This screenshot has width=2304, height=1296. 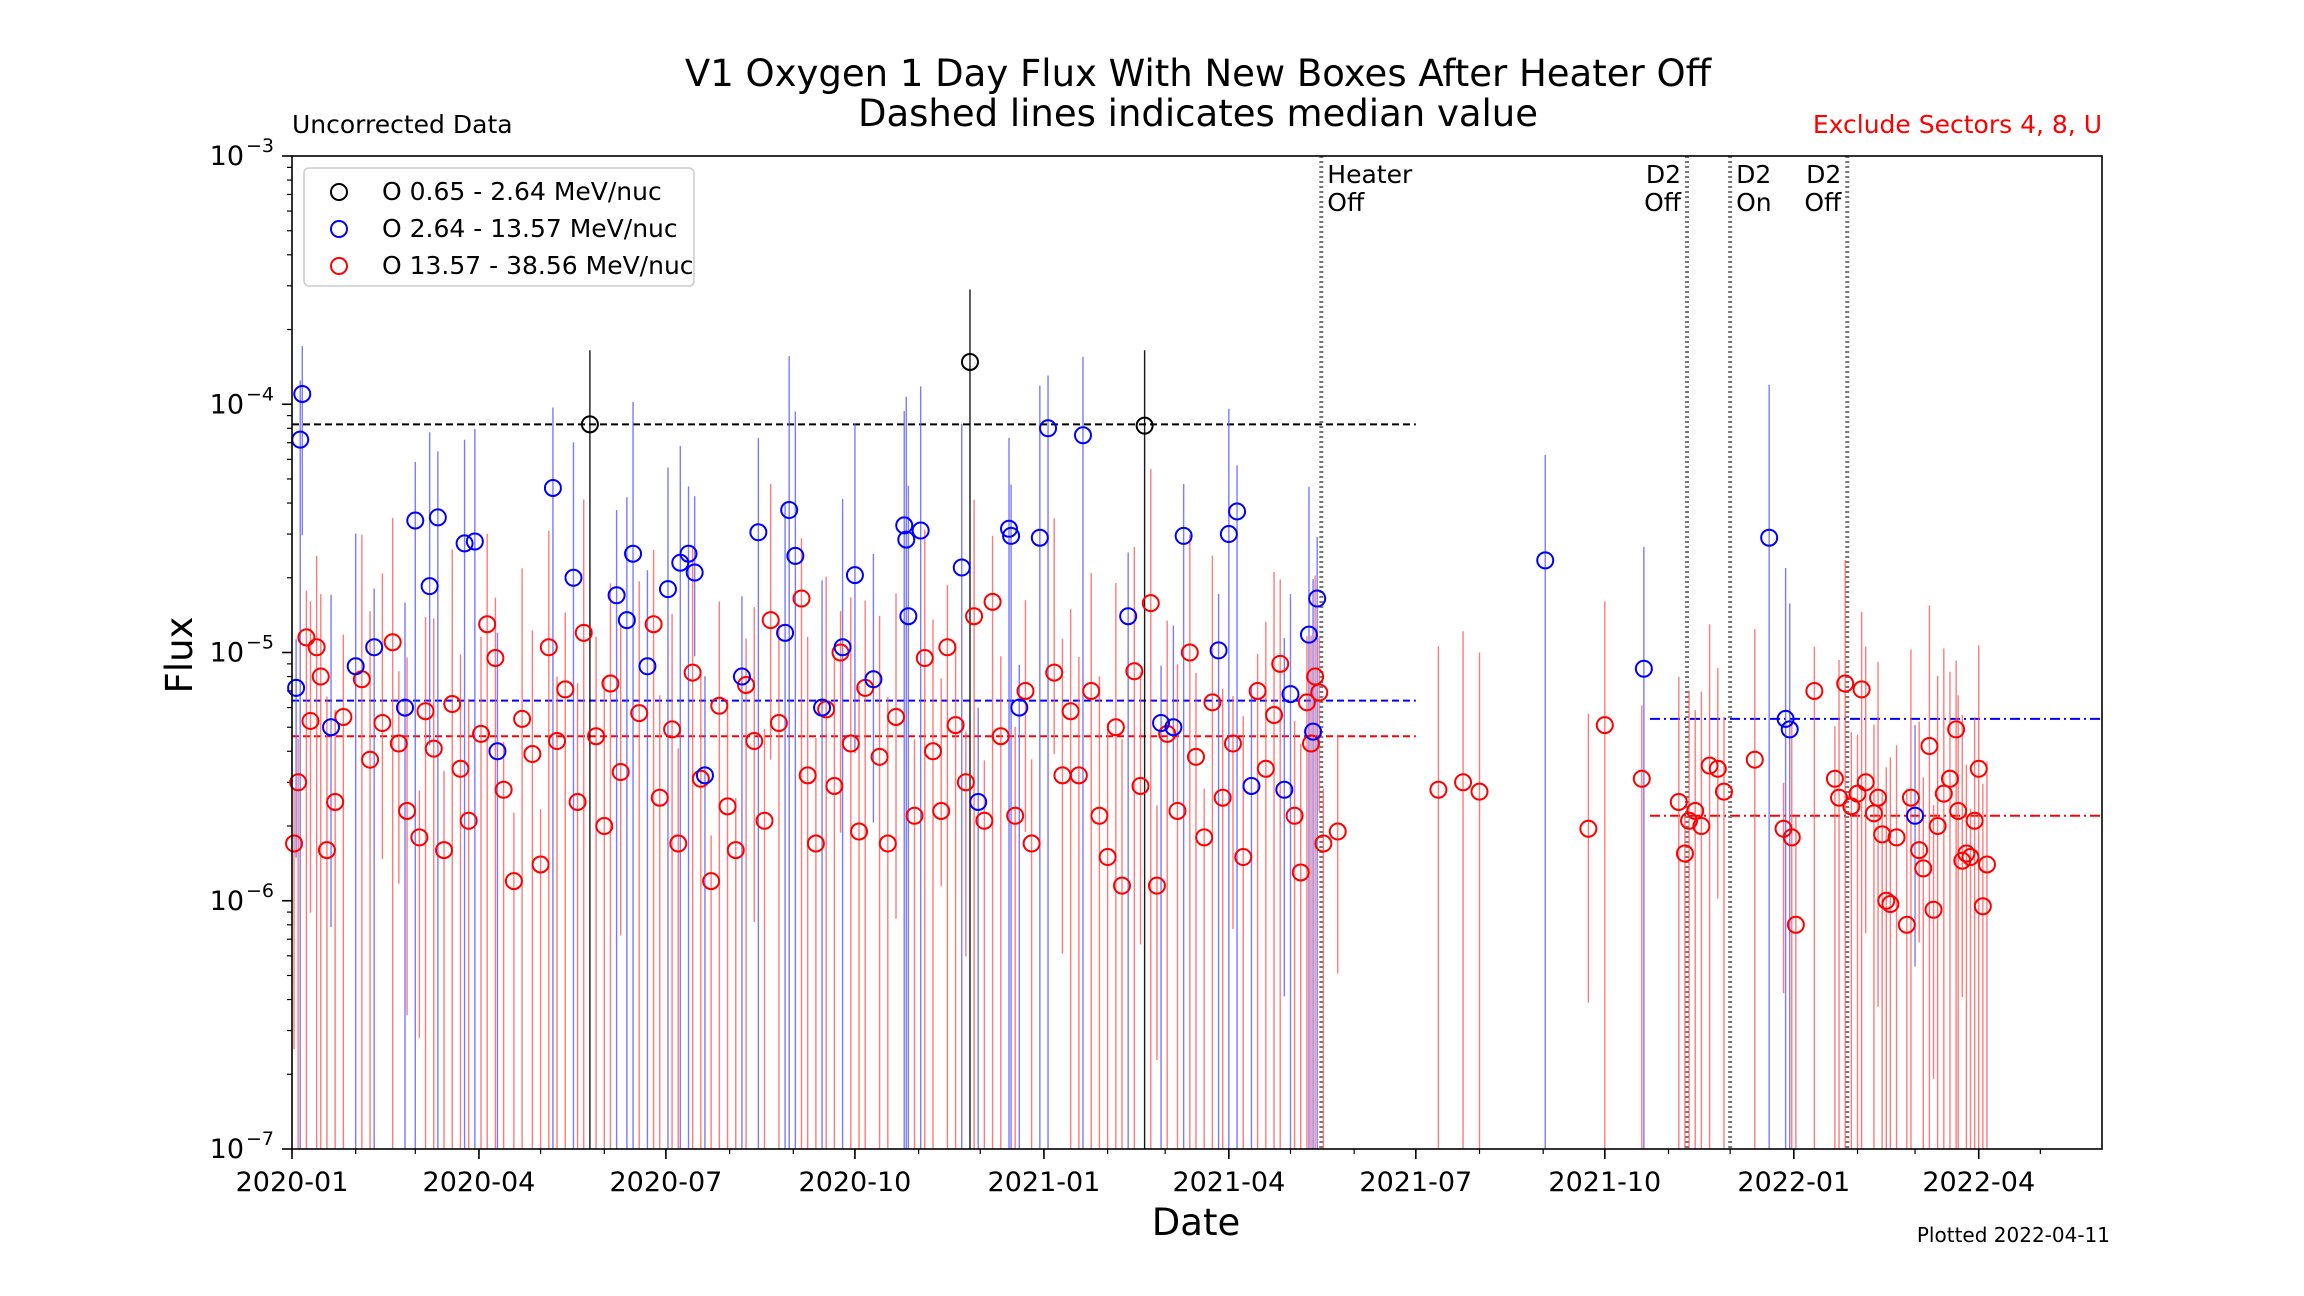 What do you see at coordinates (1346, 202) in the screenshot?
I see `event-label-0-line2: Off` at bounding box center [1346, 202].